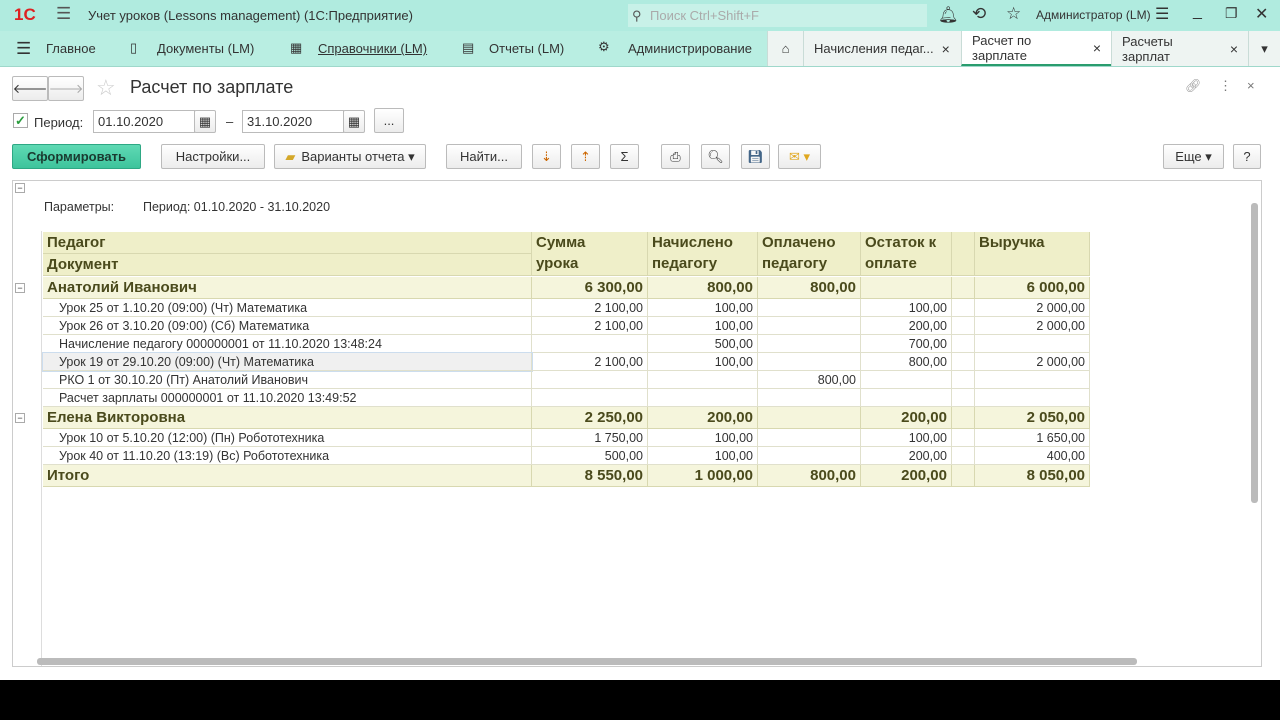 Image resolution: width=1280 pixels, height=720 pixels. What do you see at coordinates (906, 476) in the screenshot?
I see `row-value-4: 200,00` at bounding box center [906, 476].